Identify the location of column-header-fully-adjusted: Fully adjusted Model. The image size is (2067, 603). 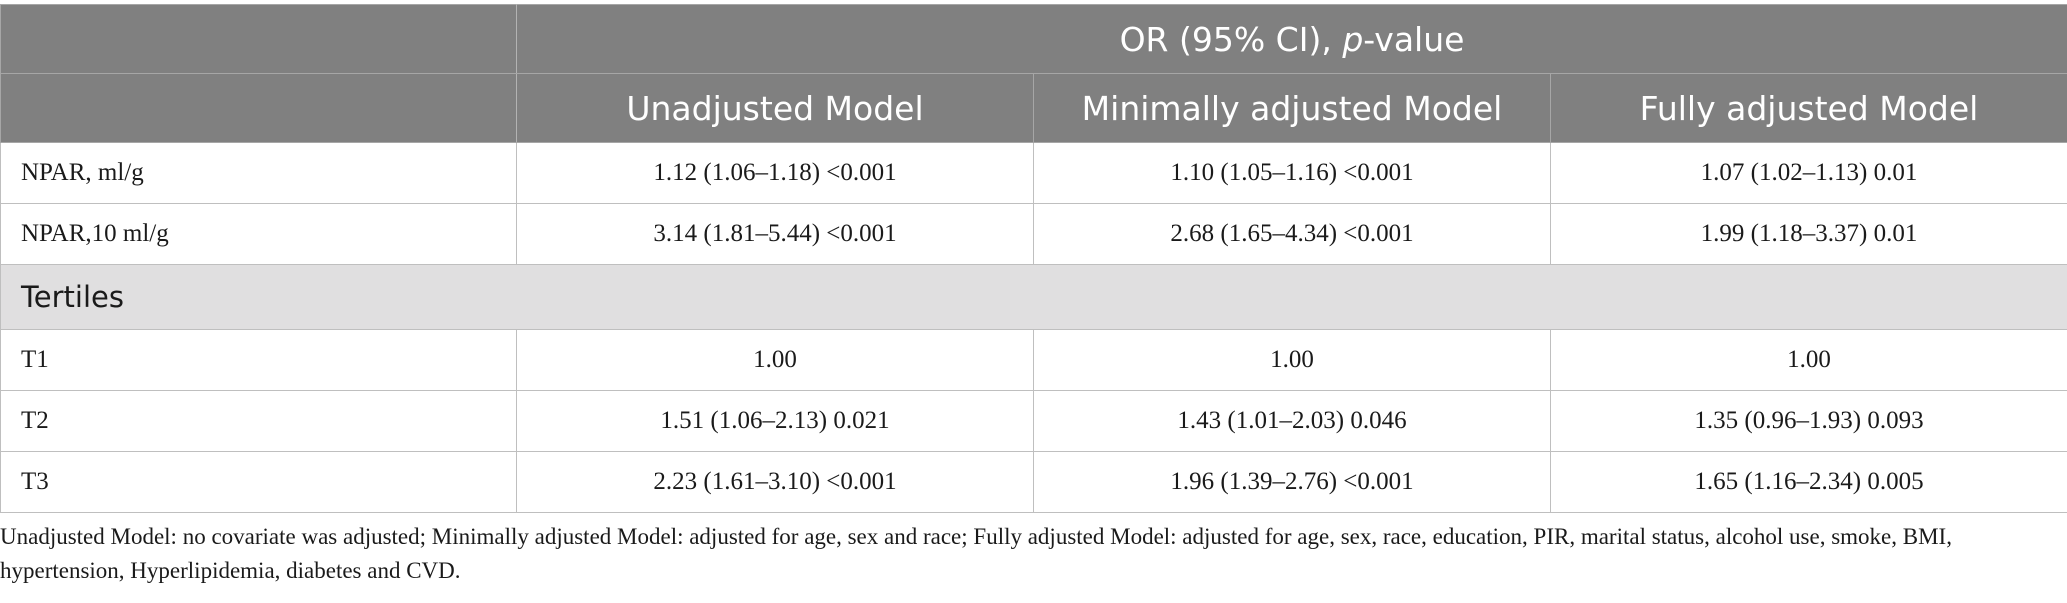
(1808, 108).